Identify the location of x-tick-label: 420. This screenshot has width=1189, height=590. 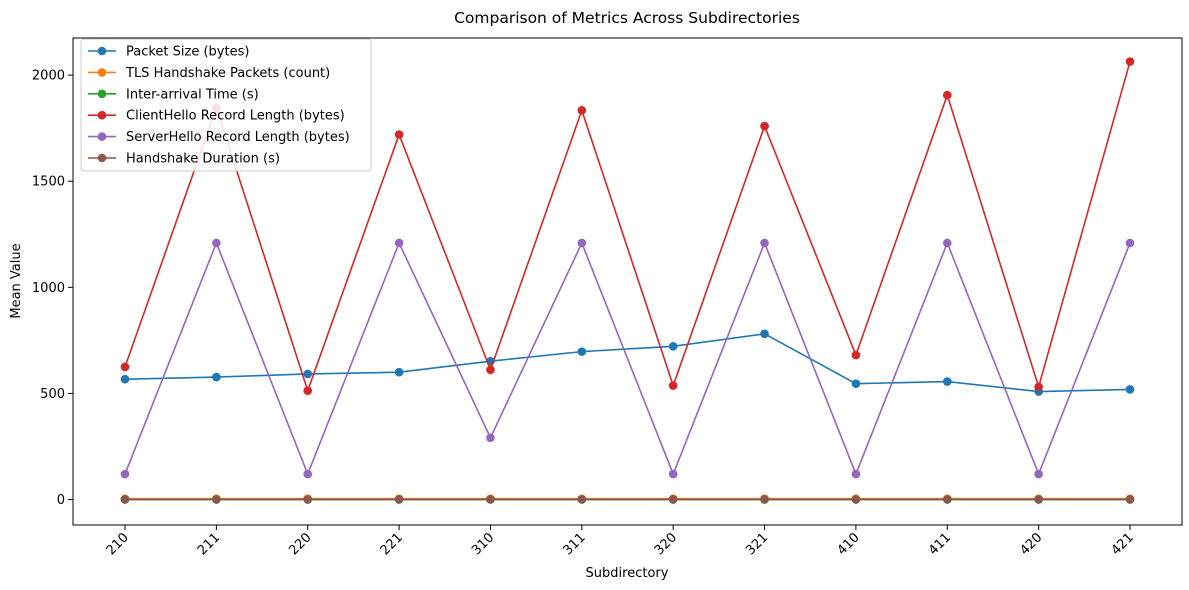
(1031, 544).